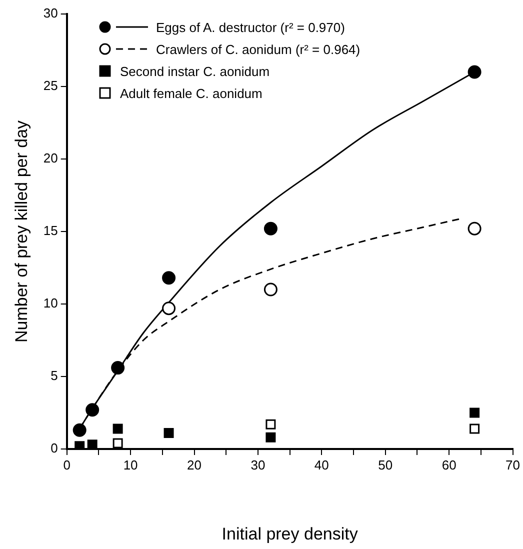  Describe the element at coordinates (50, 158) in the screenshot. I see `y-tick-label: 20` at that location.